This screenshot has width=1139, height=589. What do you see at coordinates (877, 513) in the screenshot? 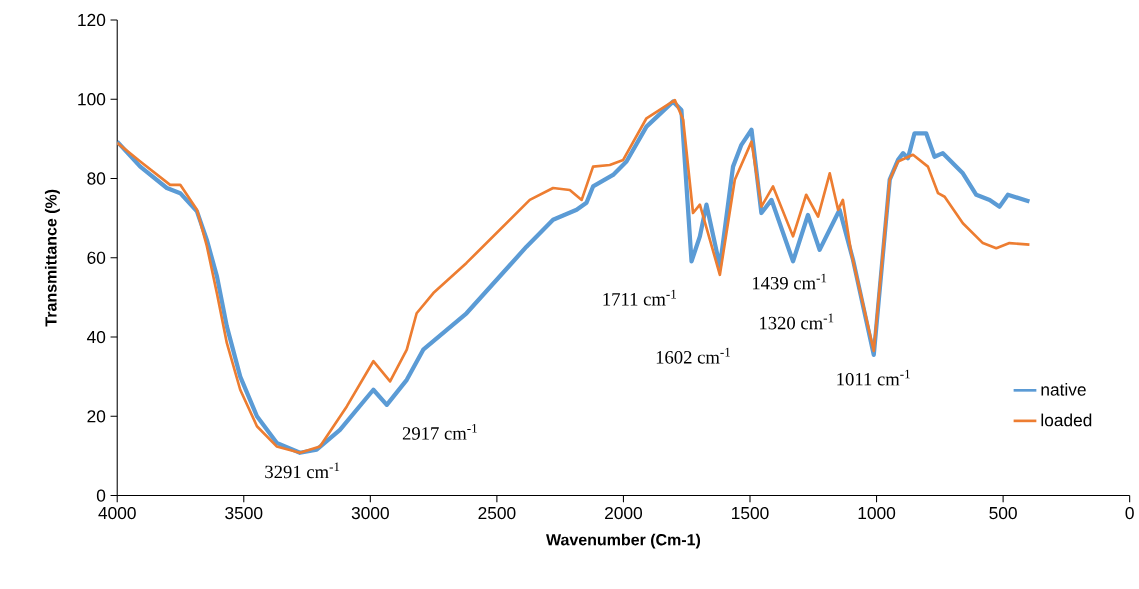
I see `x-tick-label: 1000` at bounding box center [877, 513].